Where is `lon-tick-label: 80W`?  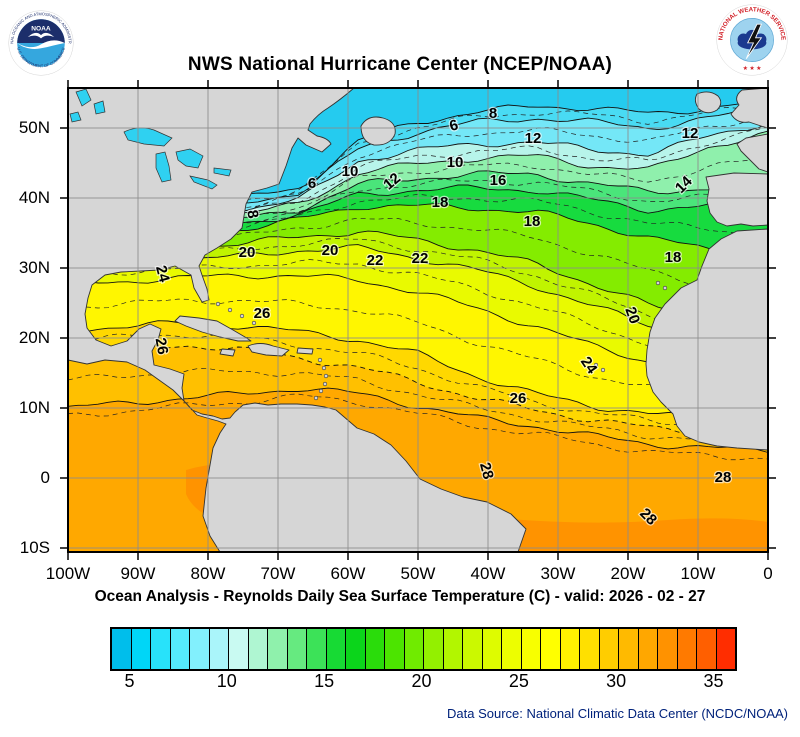 lon-tick-label: 80W is located at coordinates (208, 573).